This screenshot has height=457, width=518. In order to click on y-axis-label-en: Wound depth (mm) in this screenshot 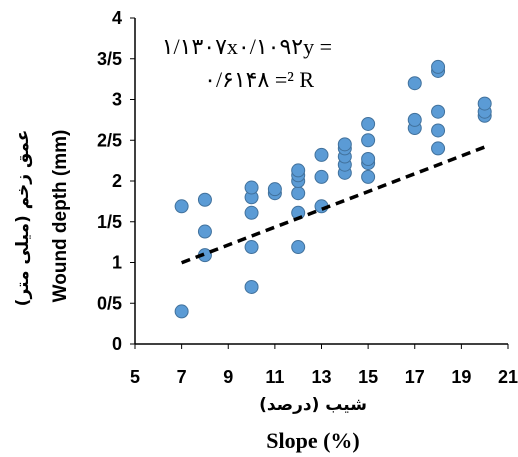, I will do `click(60, 216)`.